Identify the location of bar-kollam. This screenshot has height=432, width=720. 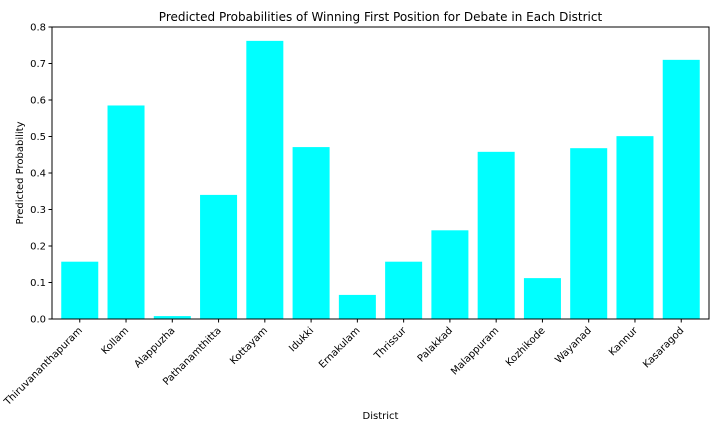
(126, 212).